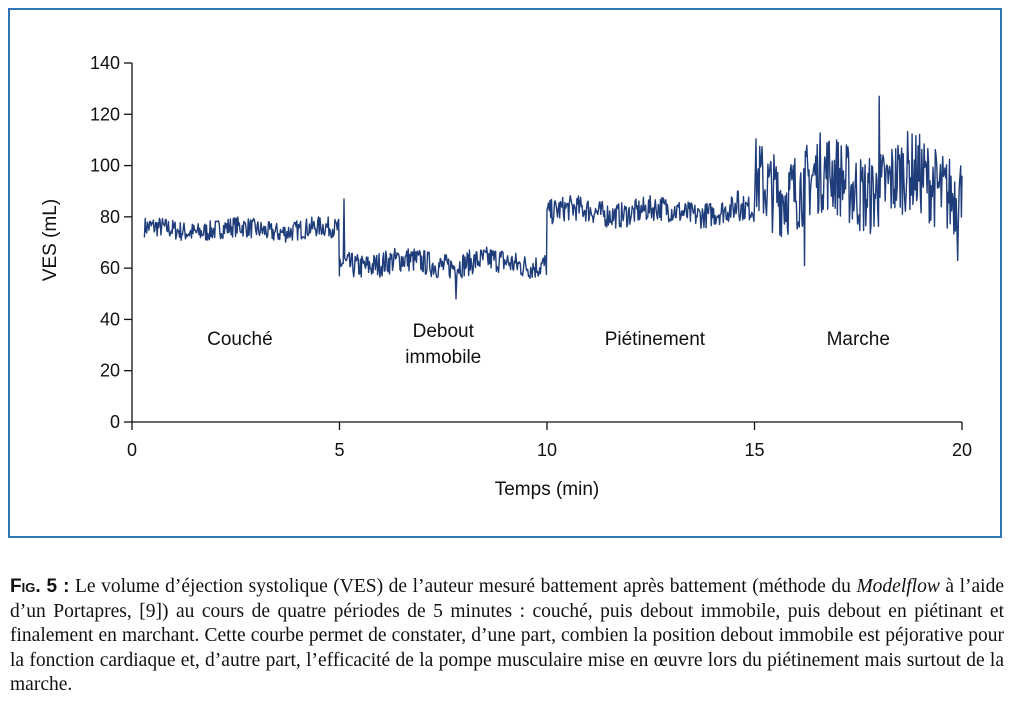 The image size is (1012, 720). What do you see at coordinates (105, 63) in the screenshot?
I see `y-tick-label: 140` at bounding box center [105, 63].